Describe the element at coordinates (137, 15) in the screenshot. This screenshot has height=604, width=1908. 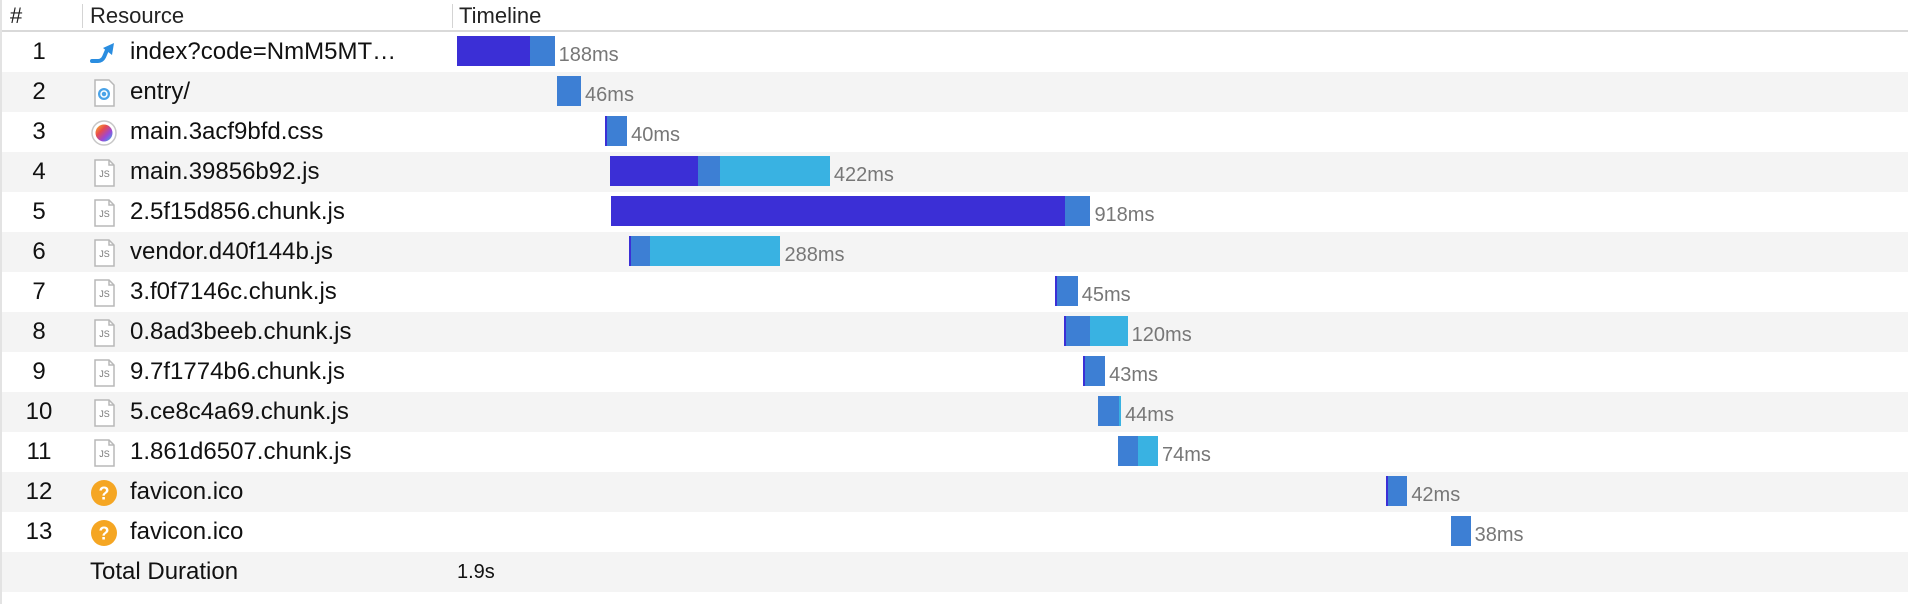
I see `column-header-resource: Resource` at that location.